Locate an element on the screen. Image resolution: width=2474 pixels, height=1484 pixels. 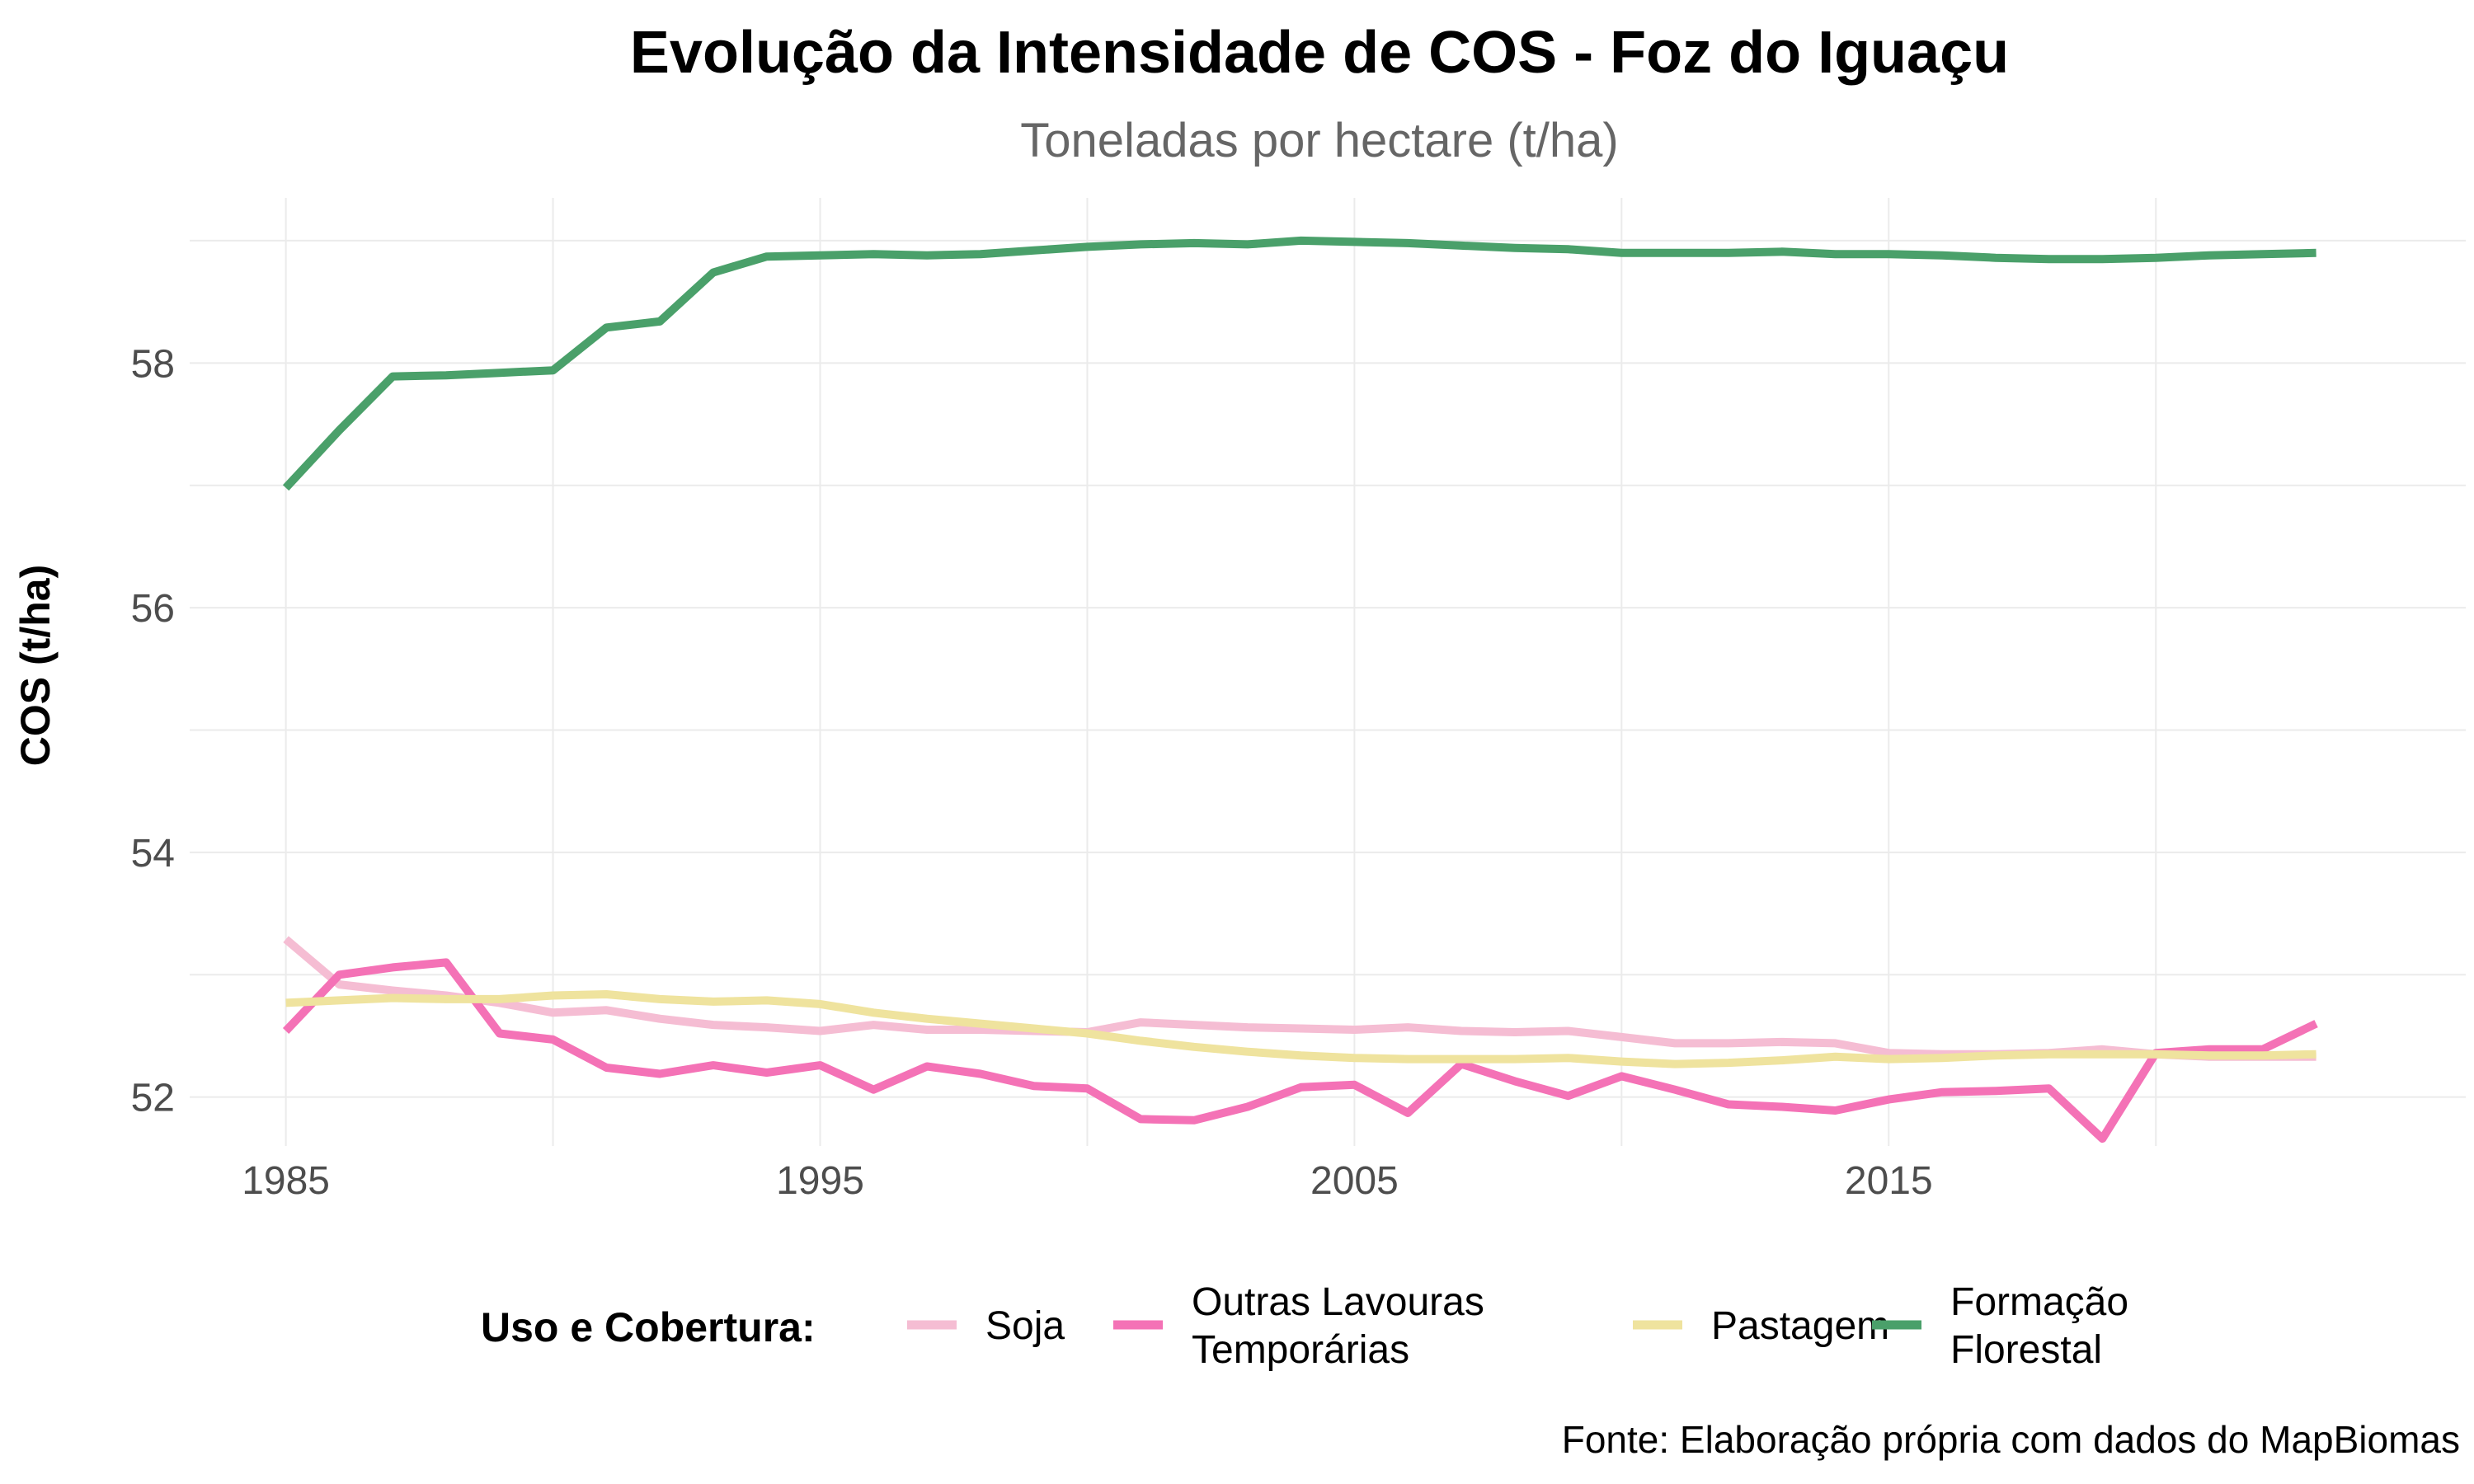
legend-label-1: Soja is located at coordinates (1025, 1326).